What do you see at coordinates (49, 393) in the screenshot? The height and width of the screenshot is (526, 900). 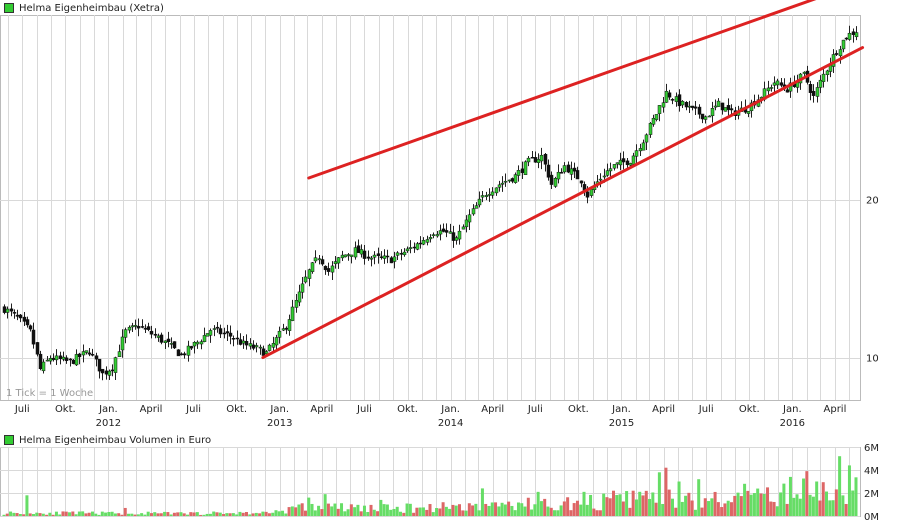 I see `tick-interval-note: 1 Tick = 1 Woche` at bounding box center [49, 393].